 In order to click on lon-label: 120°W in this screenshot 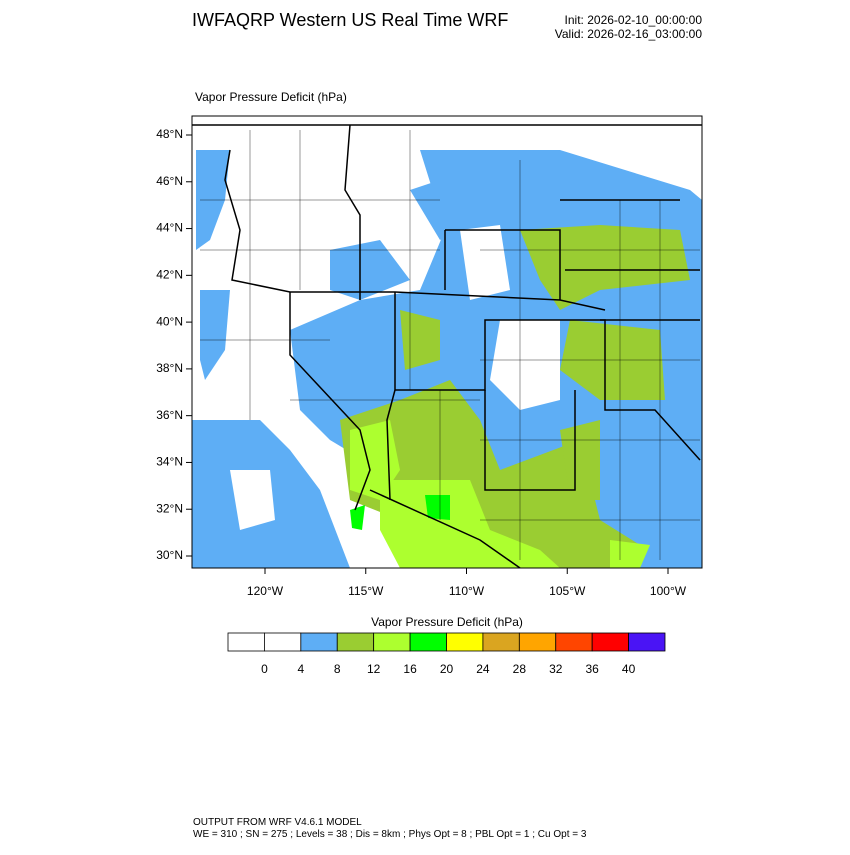, I will do `click(265, 591)`.